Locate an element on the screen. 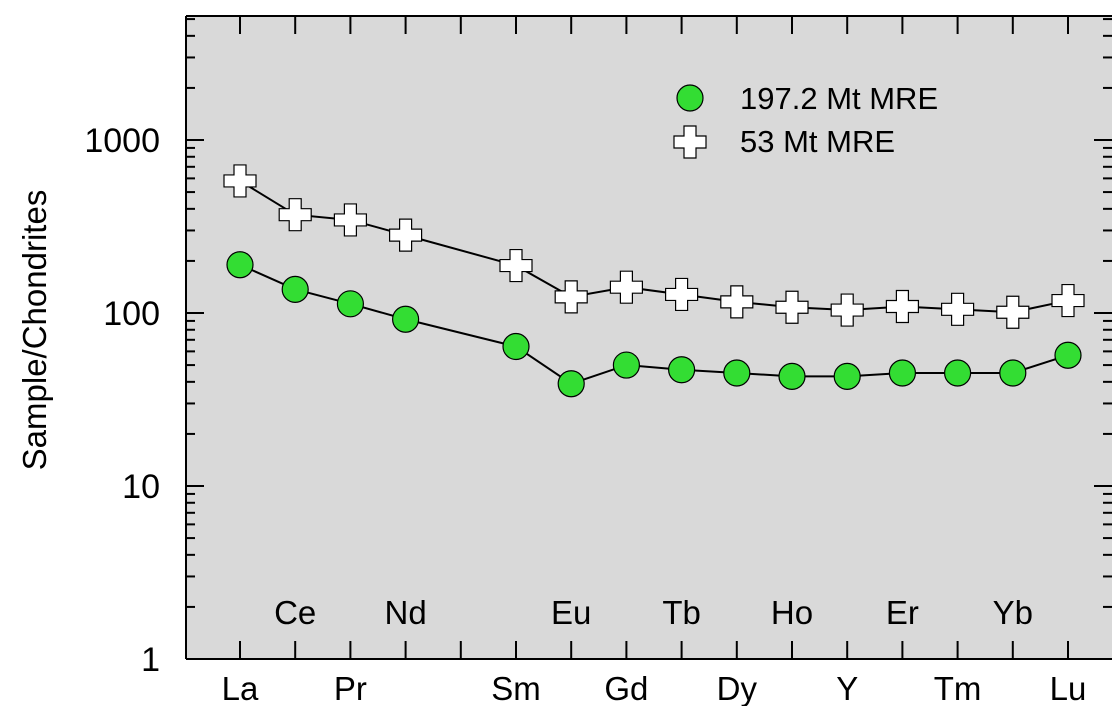  x-category-label: Lu is located at coordinates (1068, 688).